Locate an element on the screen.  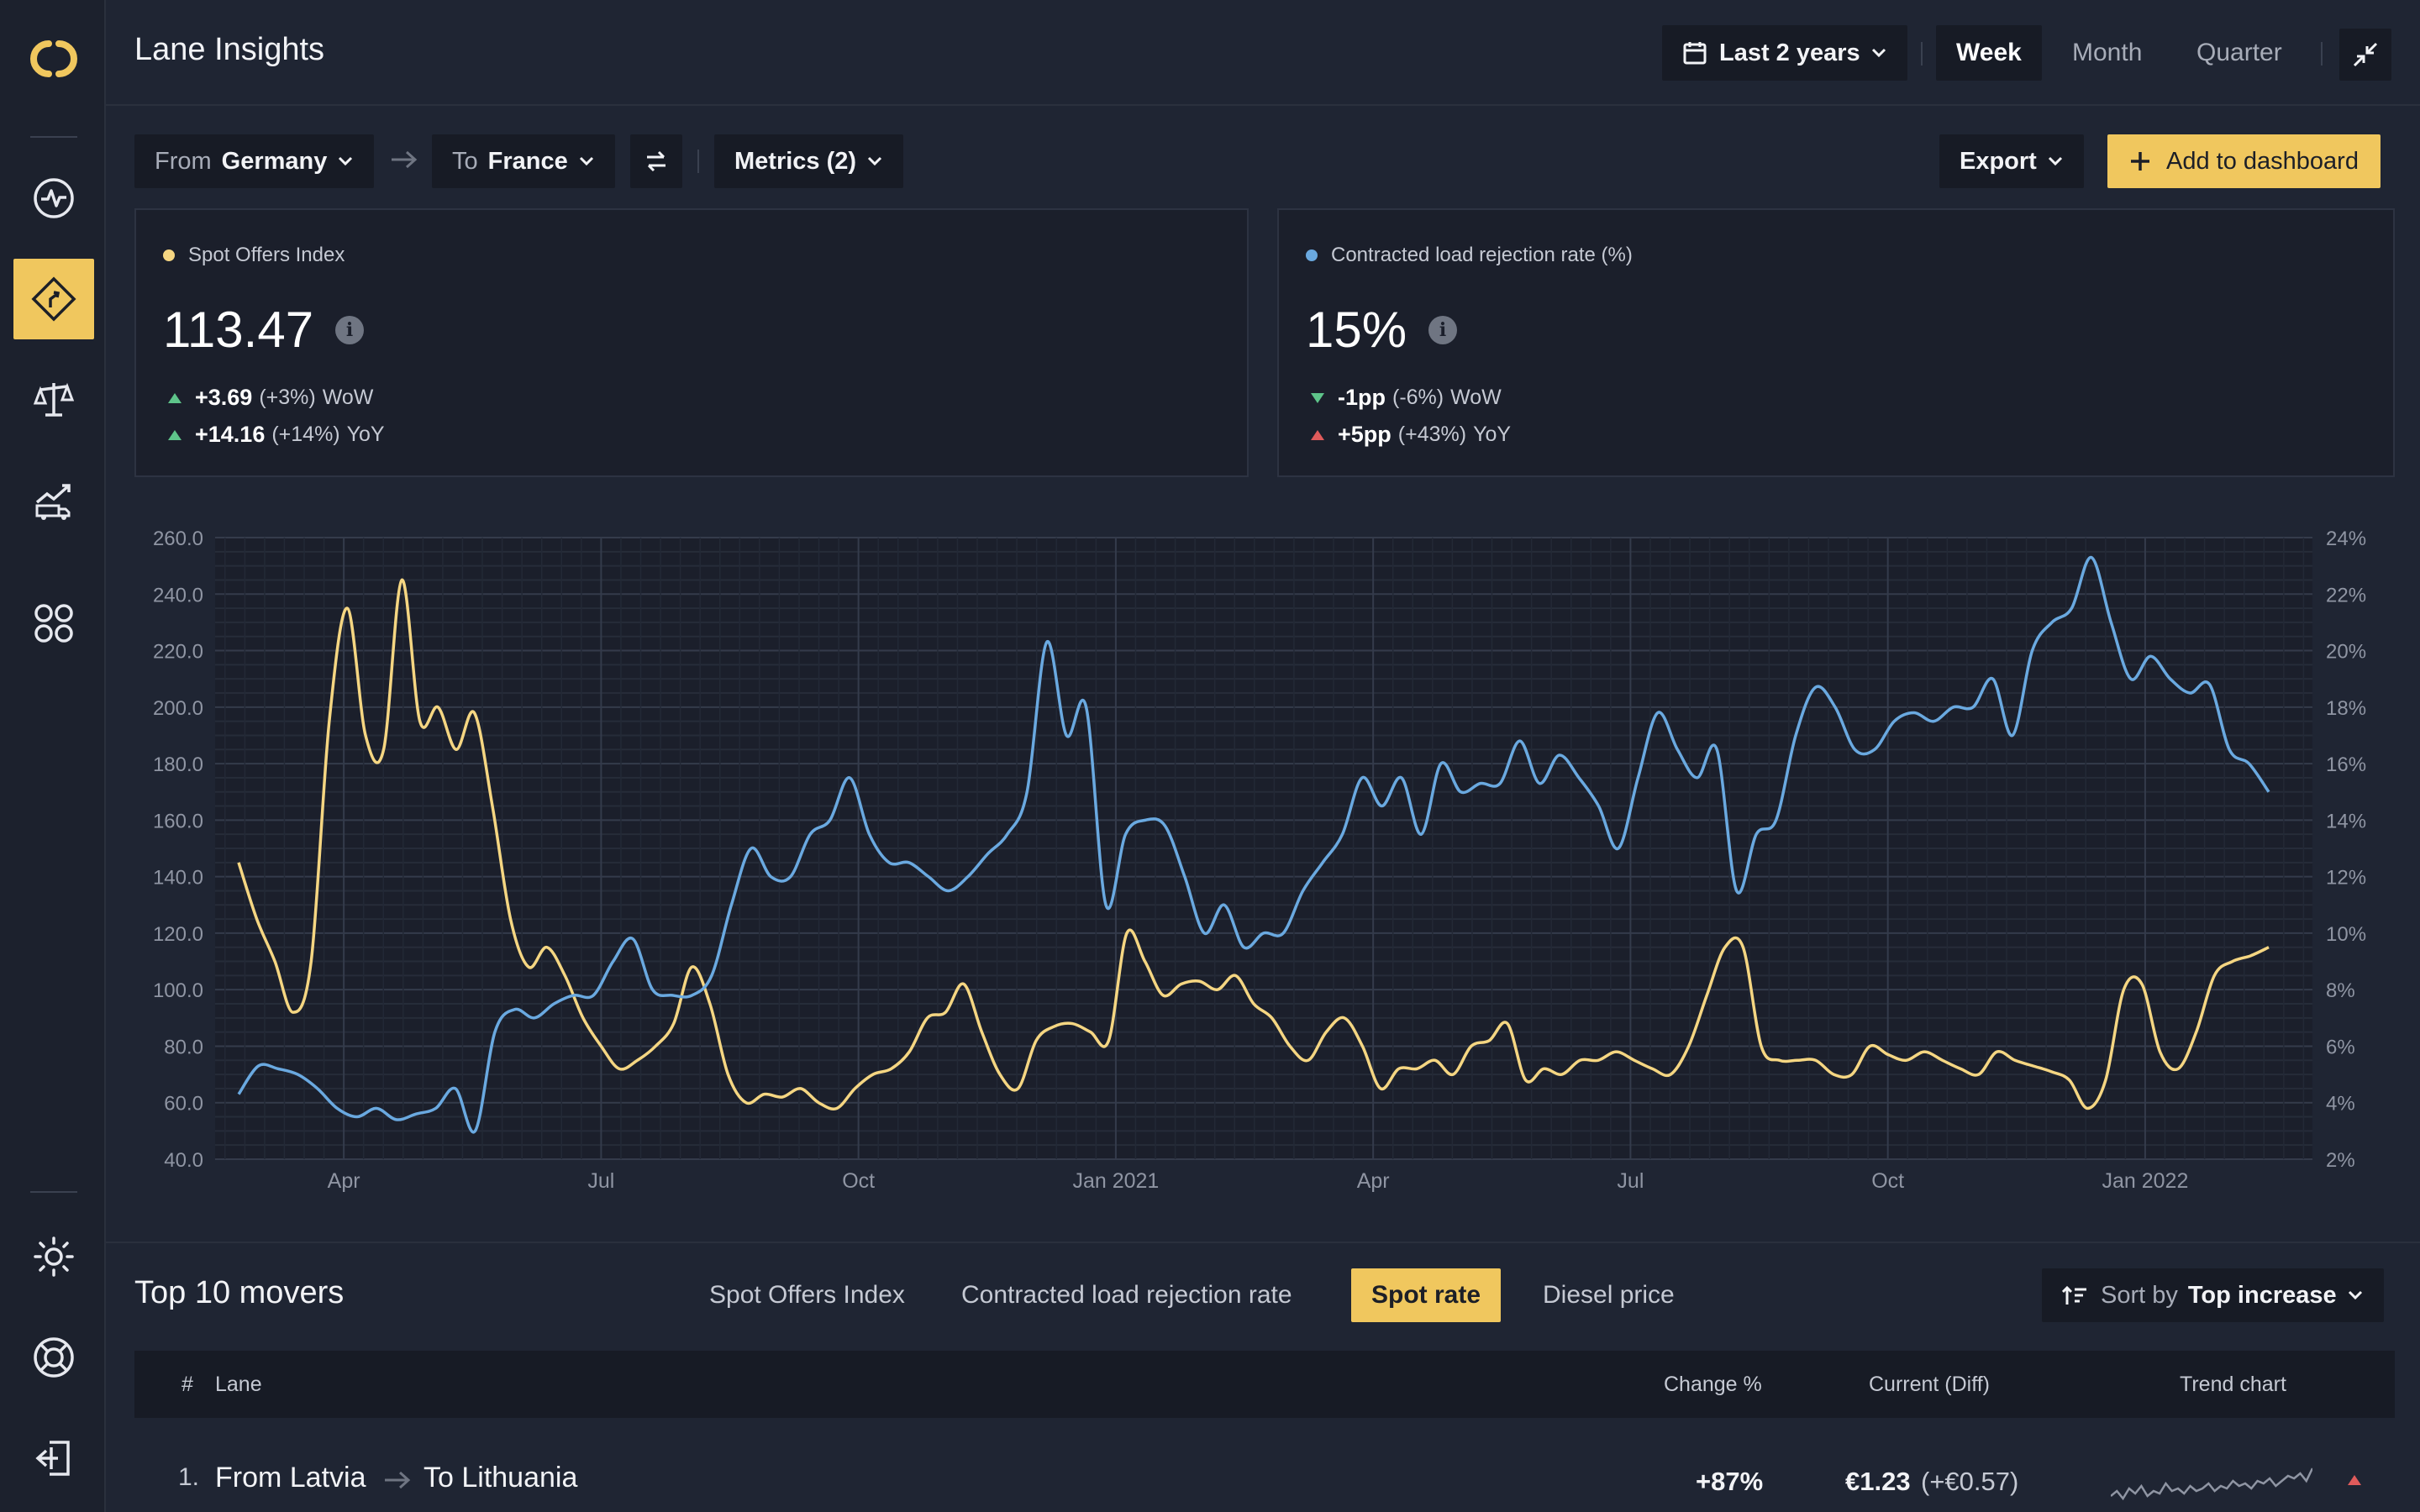
delta-suffix: YoY is located at coordinates (1493, 434).